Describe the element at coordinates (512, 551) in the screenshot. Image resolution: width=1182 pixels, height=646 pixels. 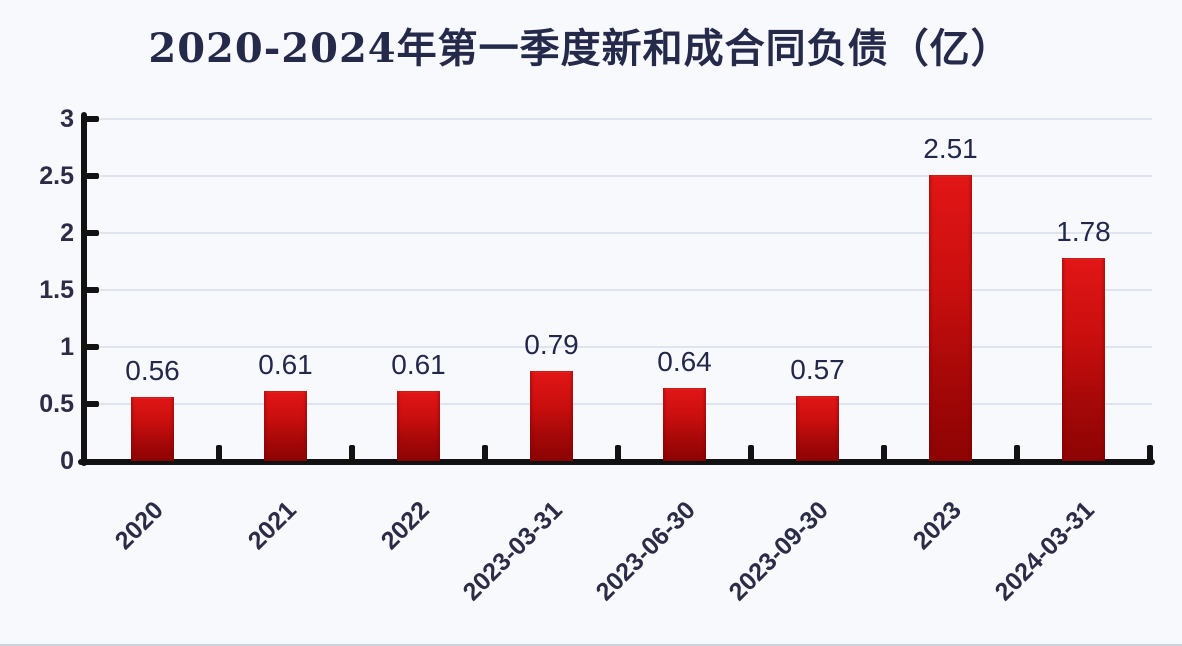
I see `x-axis-category-label: 2023-03-31` at that location.